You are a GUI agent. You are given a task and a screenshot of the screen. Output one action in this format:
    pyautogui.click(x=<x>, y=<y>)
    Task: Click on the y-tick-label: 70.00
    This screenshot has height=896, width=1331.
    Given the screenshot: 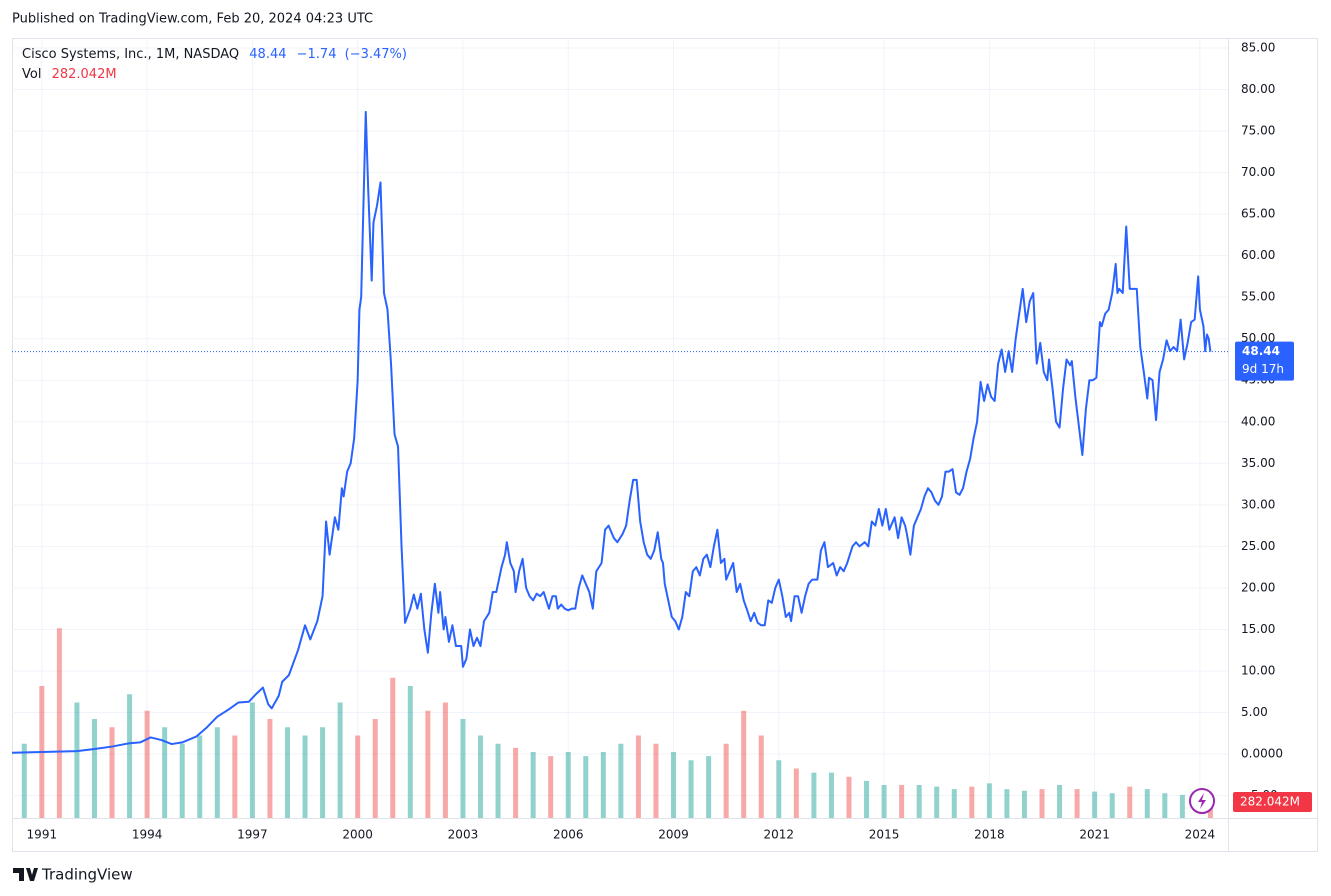 What is the action you would take?
    pyautogui.click(x=1258, y=172)
    